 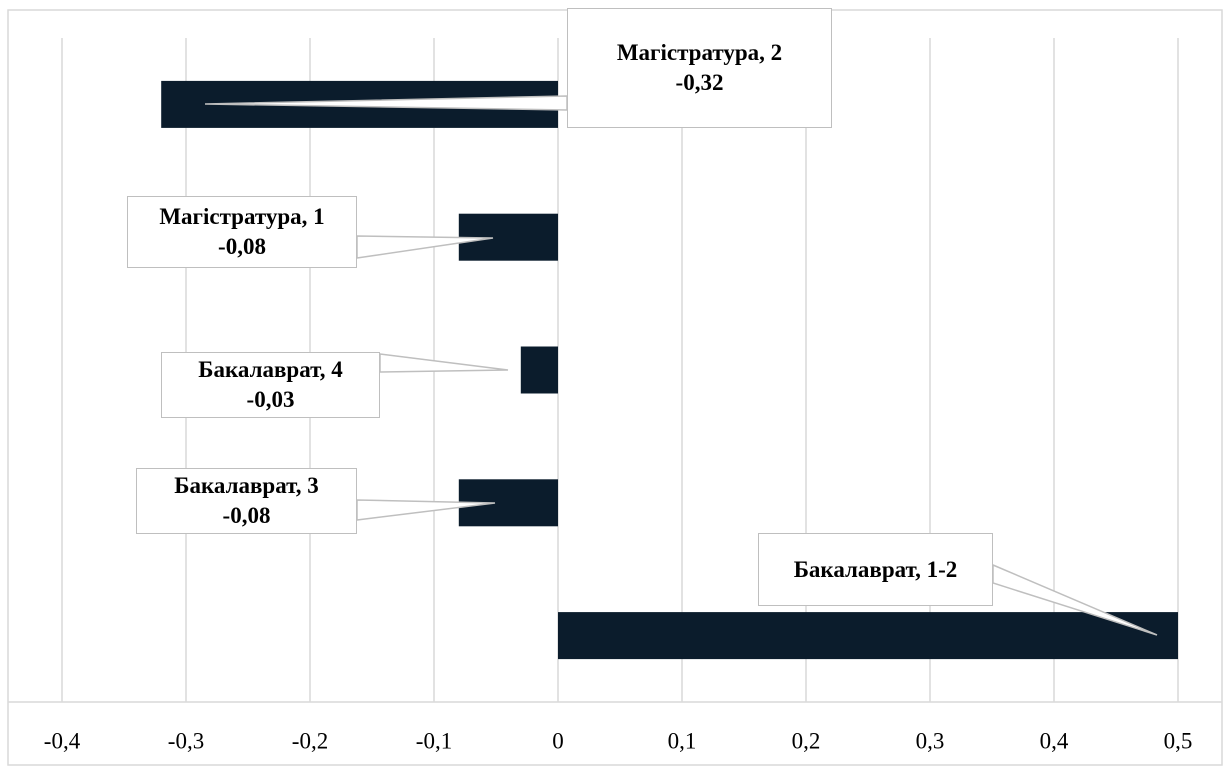 I want to click on data-label: Бакалаврат, 4 -0,03, so click(x=270, y=385).